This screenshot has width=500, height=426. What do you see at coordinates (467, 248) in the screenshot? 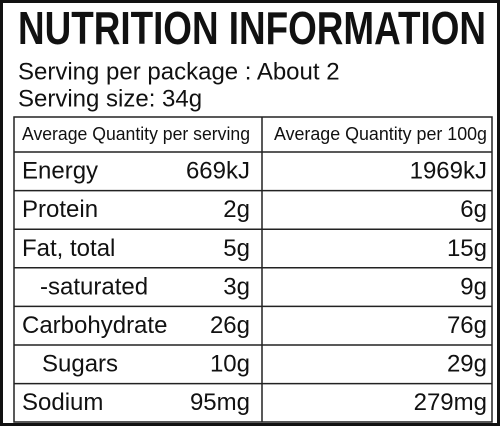
I see `per-100g-value: 15g` at bounding box center [467, 248].